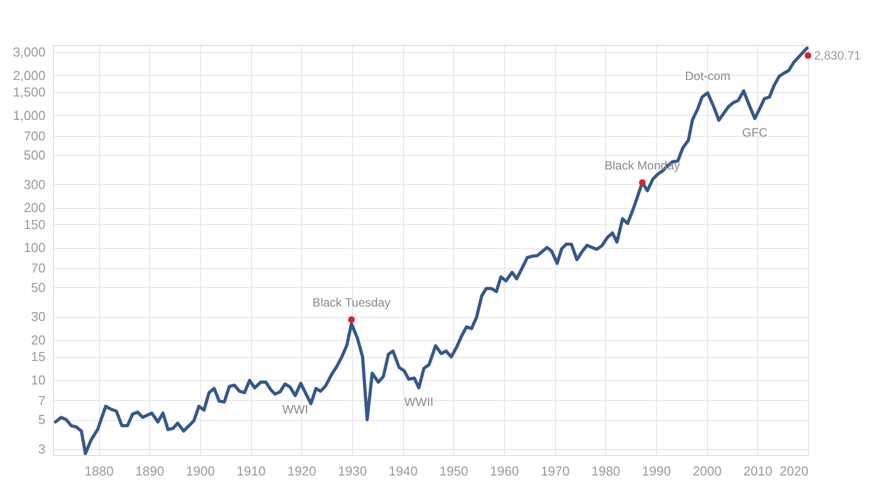  I want to click on y-tick-label: 1,500, so click(29, 92).